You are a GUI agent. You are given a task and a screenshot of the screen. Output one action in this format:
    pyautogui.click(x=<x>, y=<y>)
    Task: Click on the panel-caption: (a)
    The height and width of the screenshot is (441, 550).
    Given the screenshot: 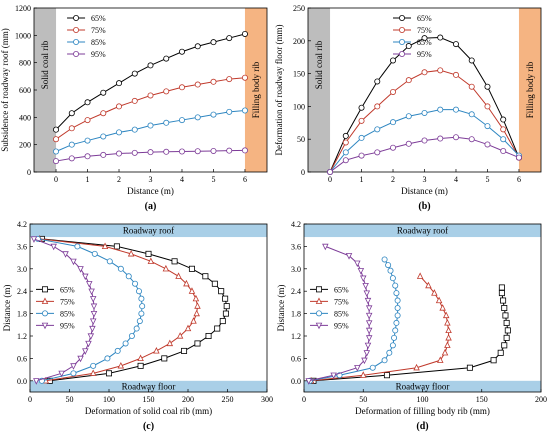 What is the action you would take?
    pyautogui.click(x=151, y=206)
    